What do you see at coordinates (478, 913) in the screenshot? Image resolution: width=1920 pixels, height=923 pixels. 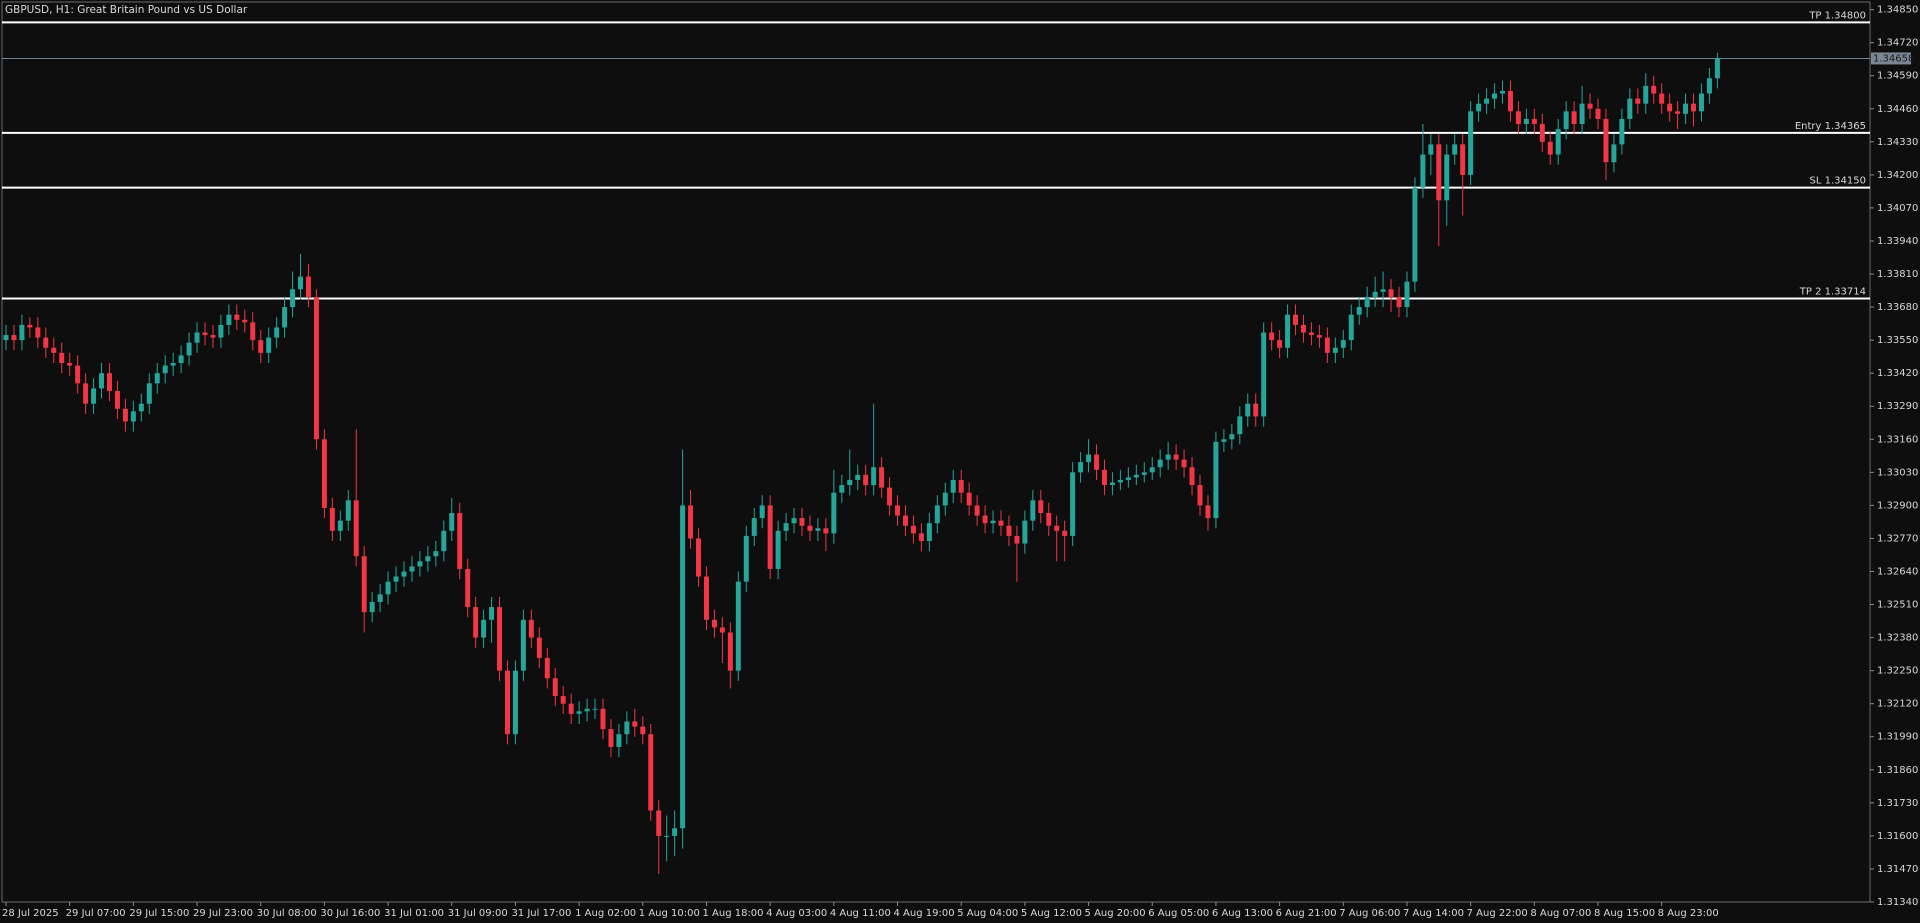 I see `x-tick-label: 31 Jul 09:00` at bounding box center [478, 913].